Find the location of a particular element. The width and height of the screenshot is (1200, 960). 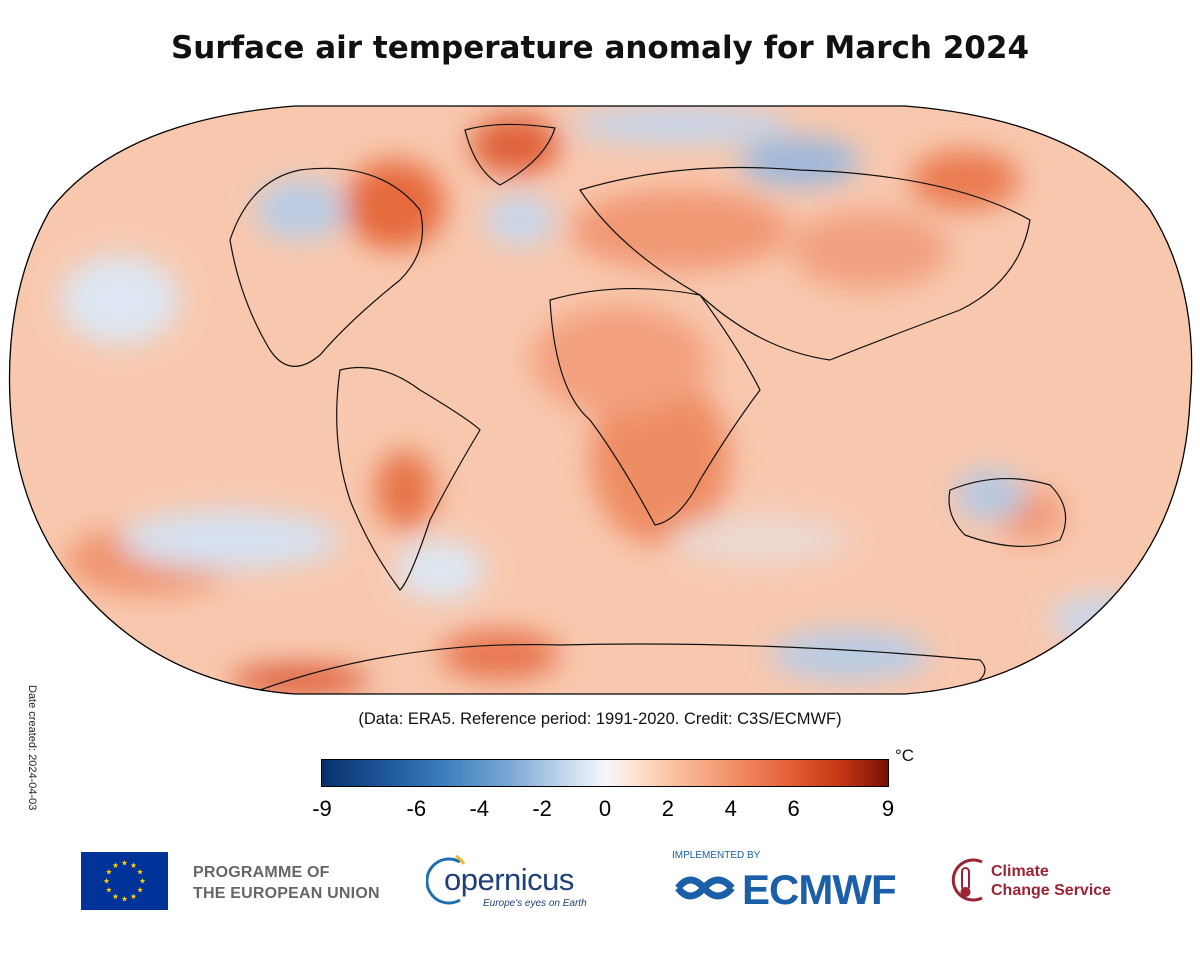

copernicus-c-icon is located at coordinates (446, 879).